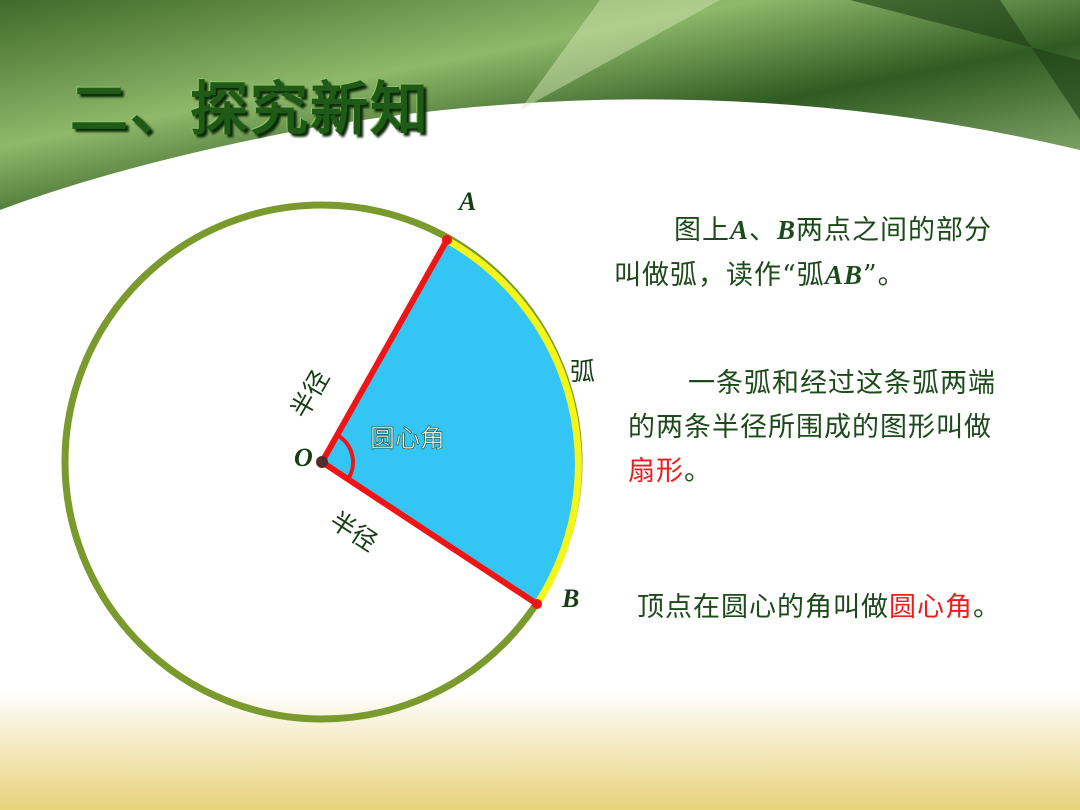  I want to click on radius-oa, so click(384, 351).